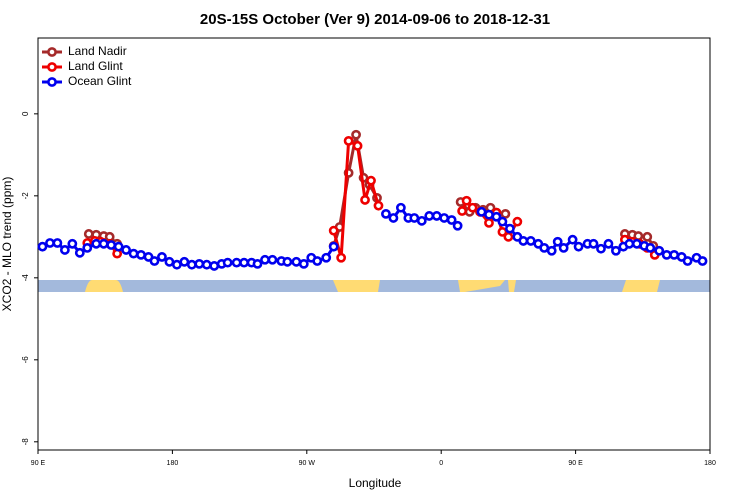 The height and width of the screenshot is (500, 750). I want to click on x-tick-label: 90 E, so click(38, 463).